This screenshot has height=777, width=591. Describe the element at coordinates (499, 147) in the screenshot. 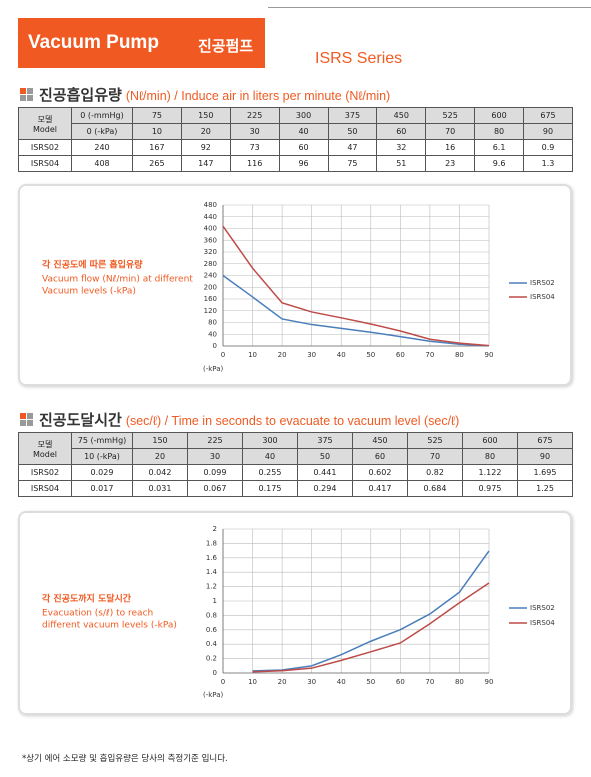

I see `table-cell: 6.1` at that location.